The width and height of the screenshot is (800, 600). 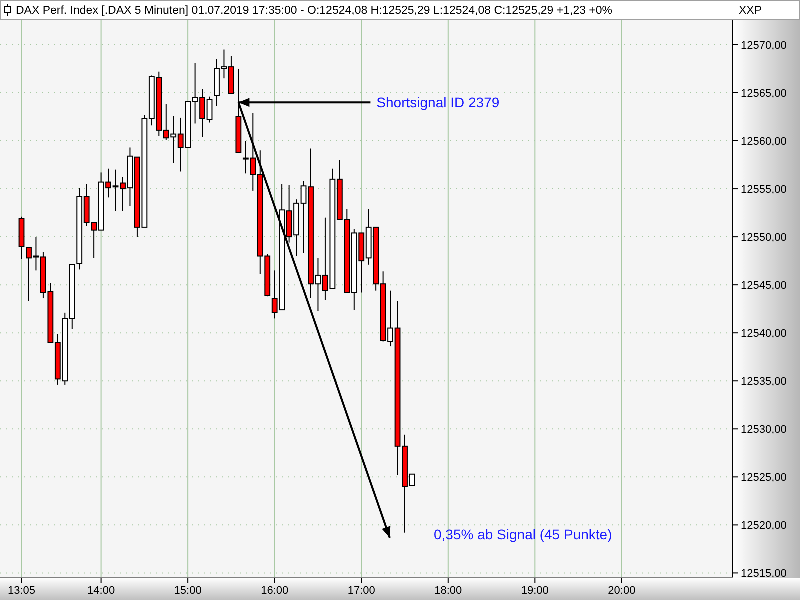 What do you see at coordinates (764, 238) in the screenshot?
I see `y-tick-label: 12550,00` at bounding box center [764, 238].